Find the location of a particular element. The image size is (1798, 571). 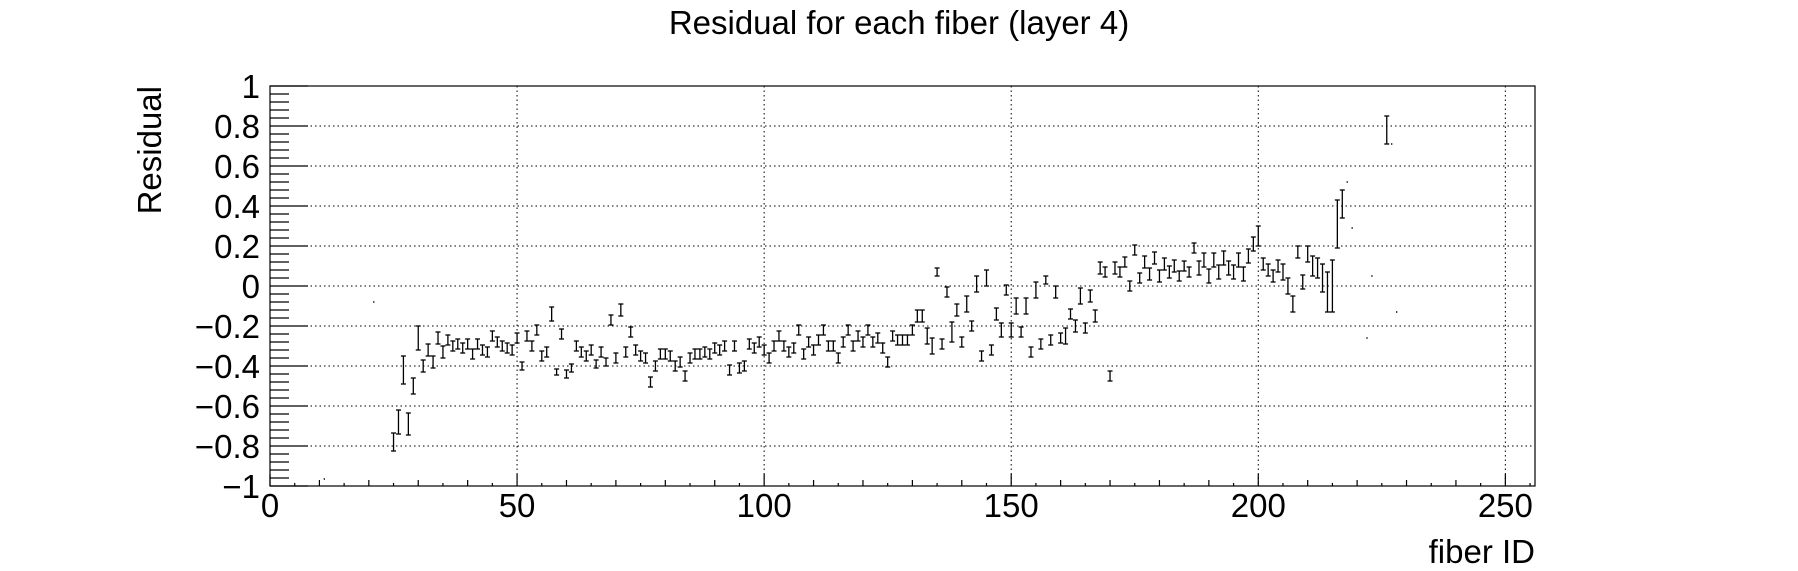

y-tick-label: −0.6 is located at coordinates (227, 406).